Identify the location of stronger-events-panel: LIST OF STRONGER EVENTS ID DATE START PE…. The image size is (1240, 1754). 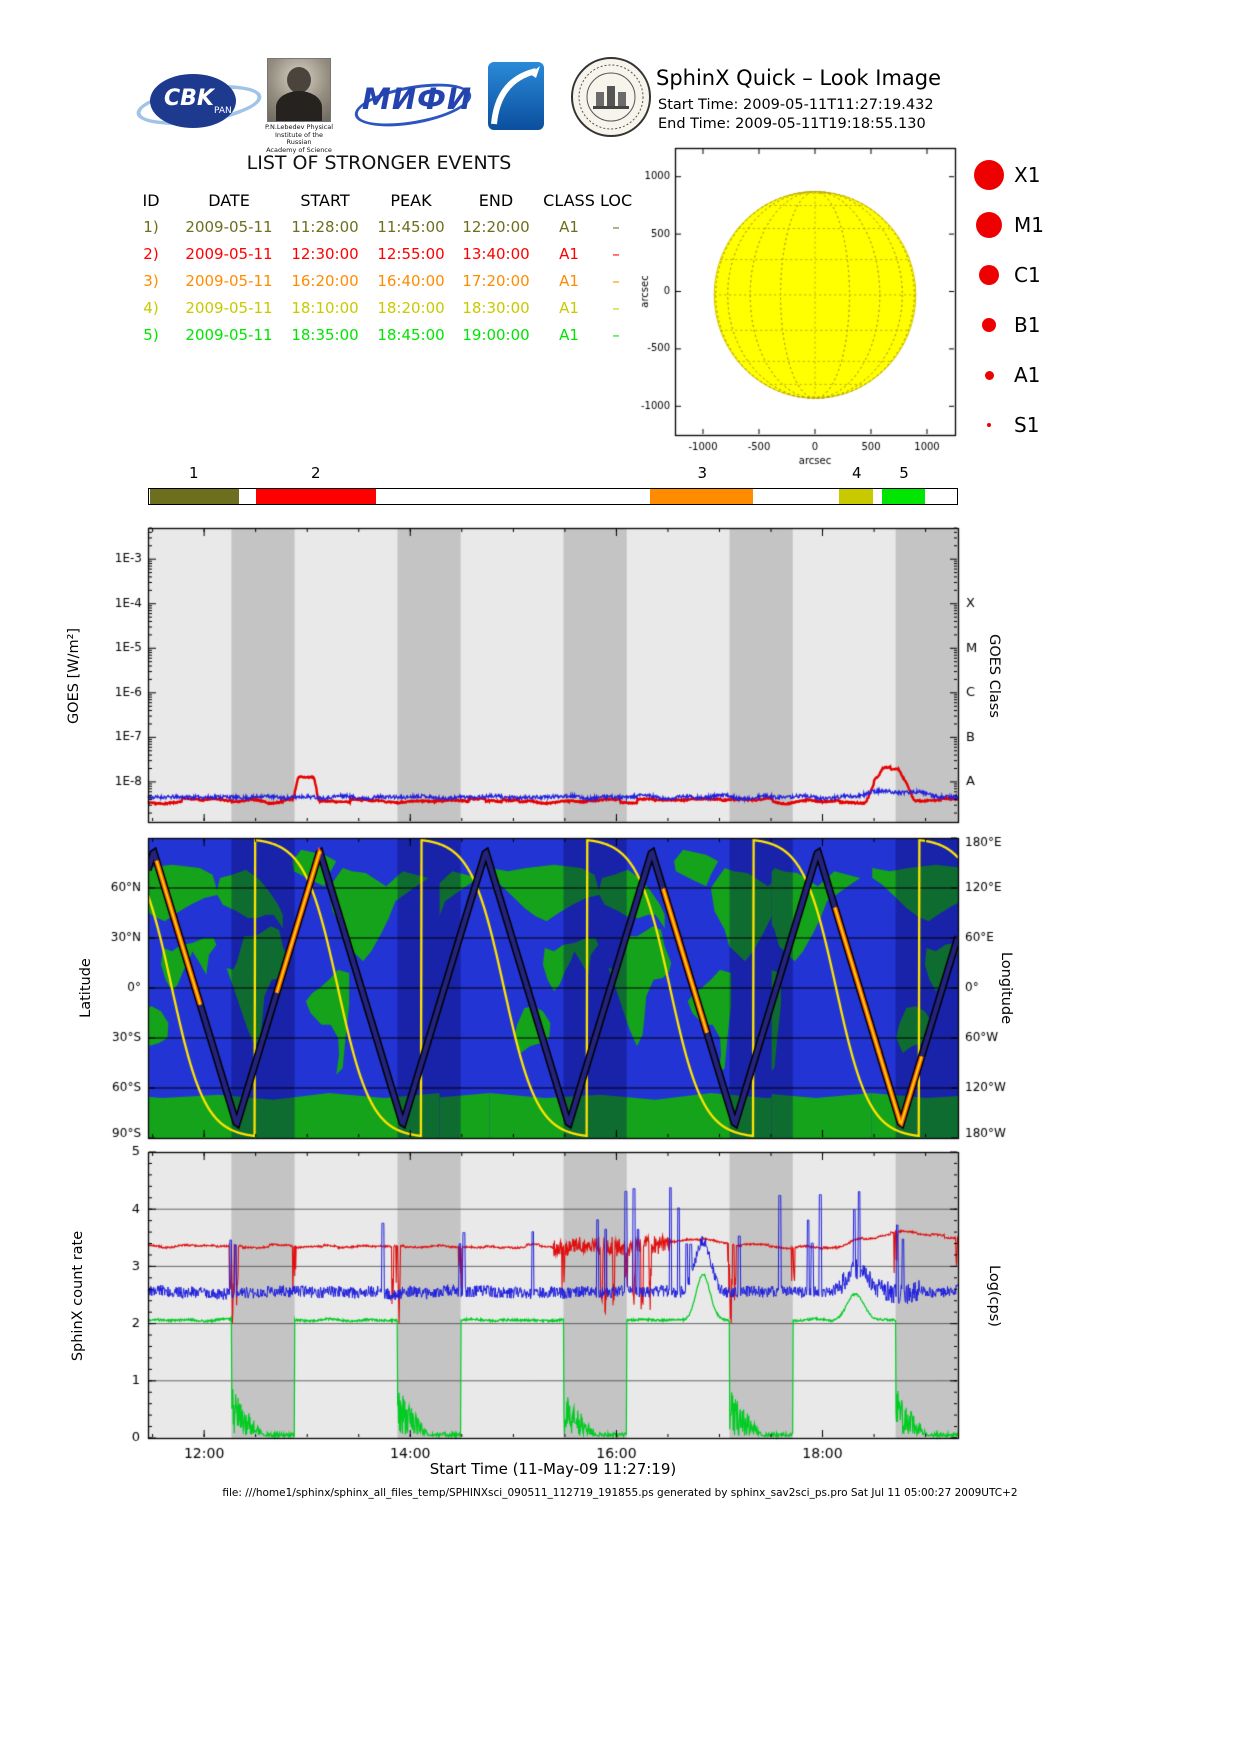
(379, 250).